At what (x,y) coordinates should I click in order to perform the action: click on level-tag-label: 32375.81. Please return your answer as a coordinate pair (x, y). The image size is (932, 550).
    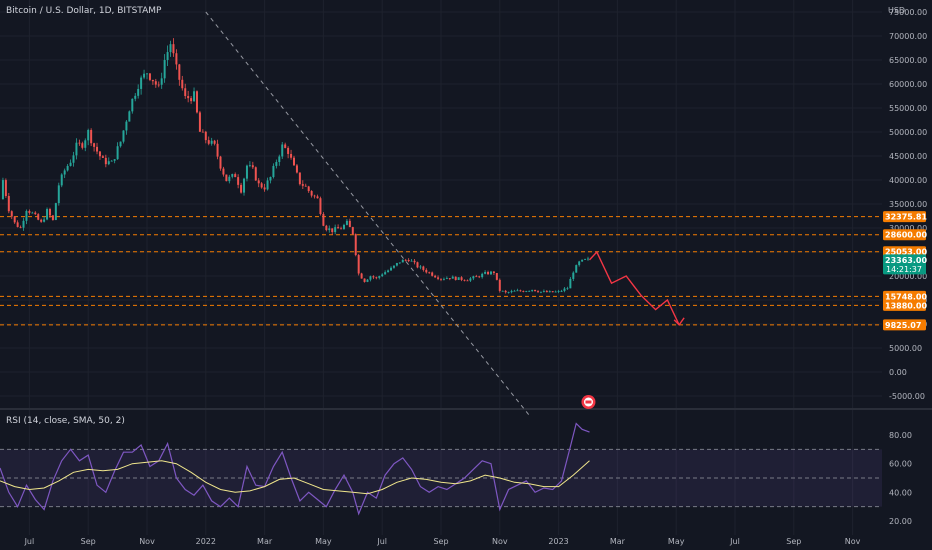
    Looking at the image, I should click on (906, 217).